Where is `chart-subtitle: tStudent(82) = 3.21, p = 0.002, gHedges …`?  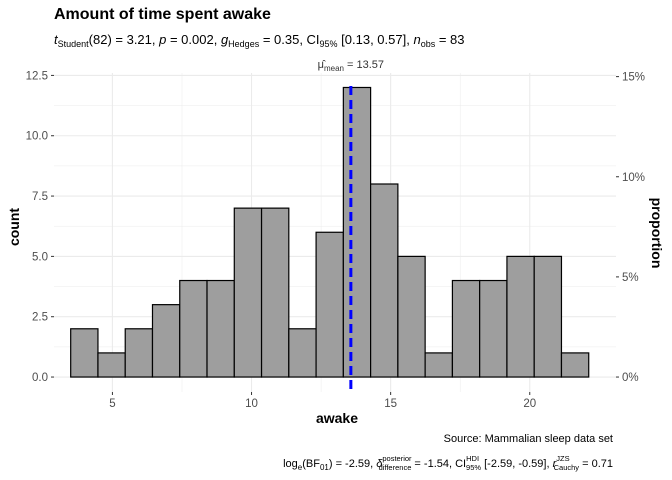 chart-subtitle: tStudent(82) = 3.21, p = 0.002, gHedges … is located at coordinates (259, 40).